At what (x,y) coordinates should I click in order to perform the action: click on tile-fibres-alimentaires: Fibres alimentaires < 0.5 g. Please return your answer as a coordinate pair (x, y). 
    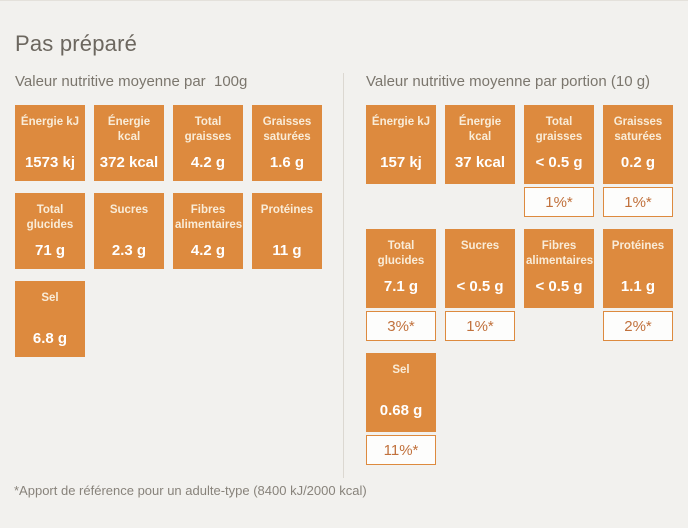
    Looking at the image, I should click on (559, 268).